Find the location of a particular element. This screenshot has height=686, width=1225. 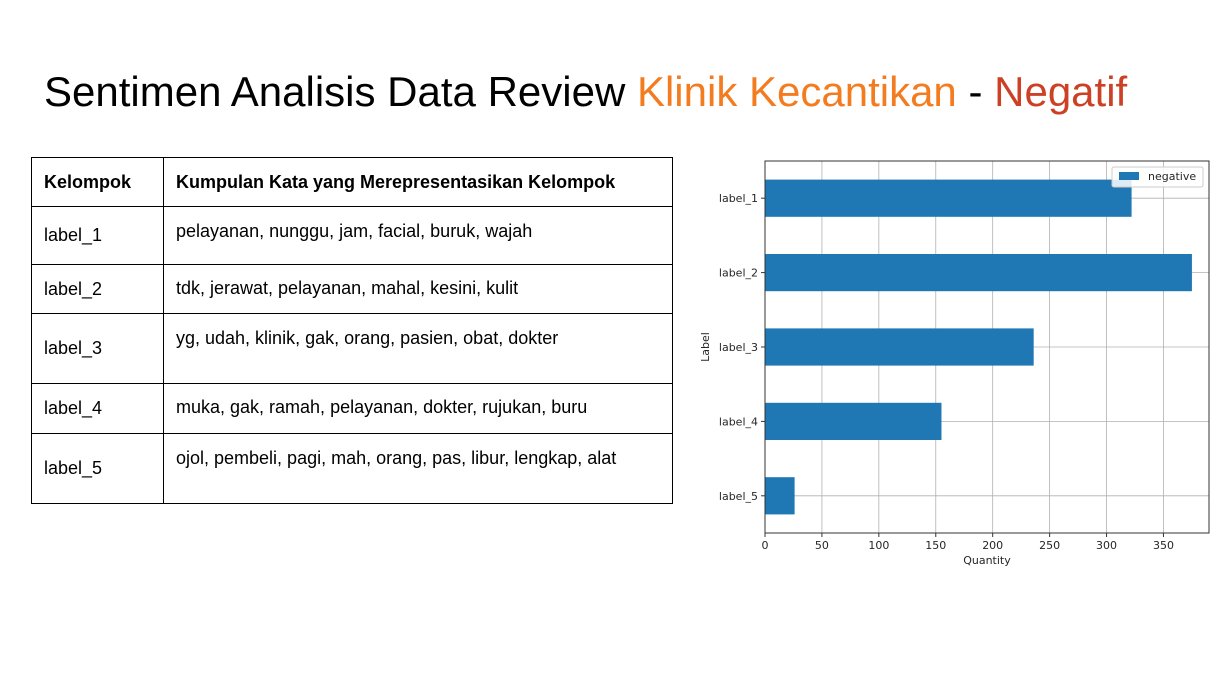

x-tick-label: 200 is located at coordinates (992, 545).